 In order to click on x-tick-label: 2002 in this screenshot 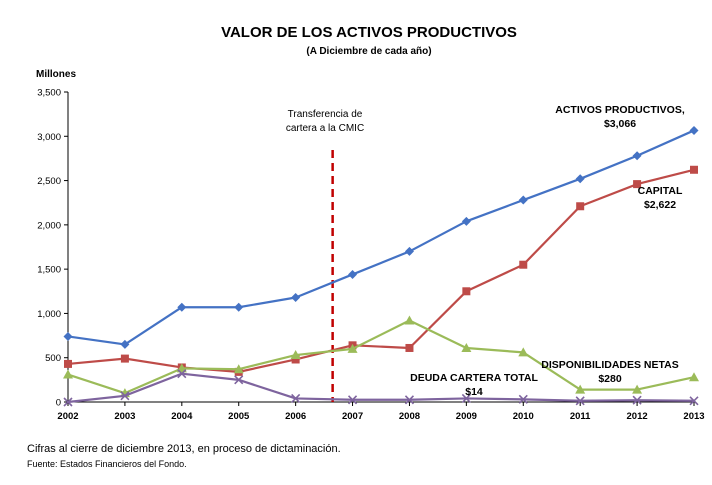, I will do `click(67, 416)`.